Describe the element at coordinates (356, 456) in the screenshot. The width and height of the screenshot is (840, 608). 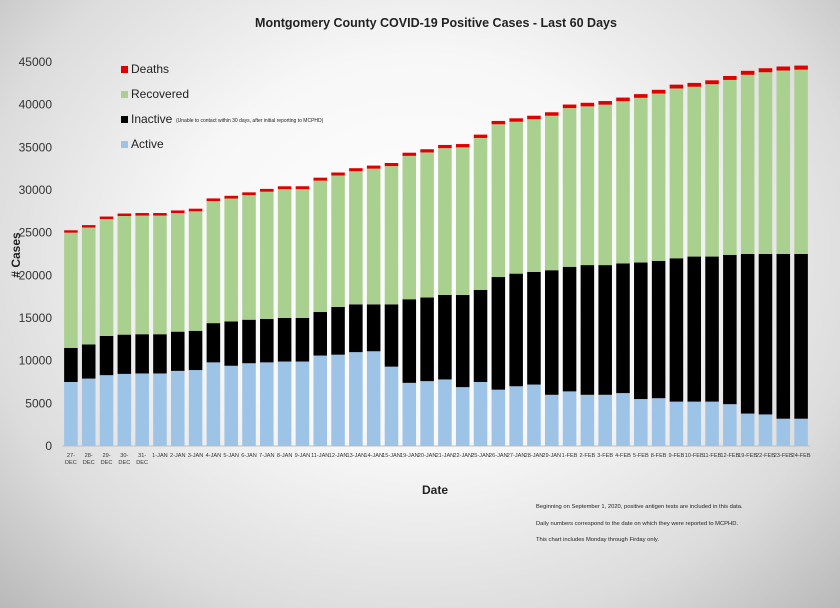
I see `x-tick-label: 13-JAN` at that location.